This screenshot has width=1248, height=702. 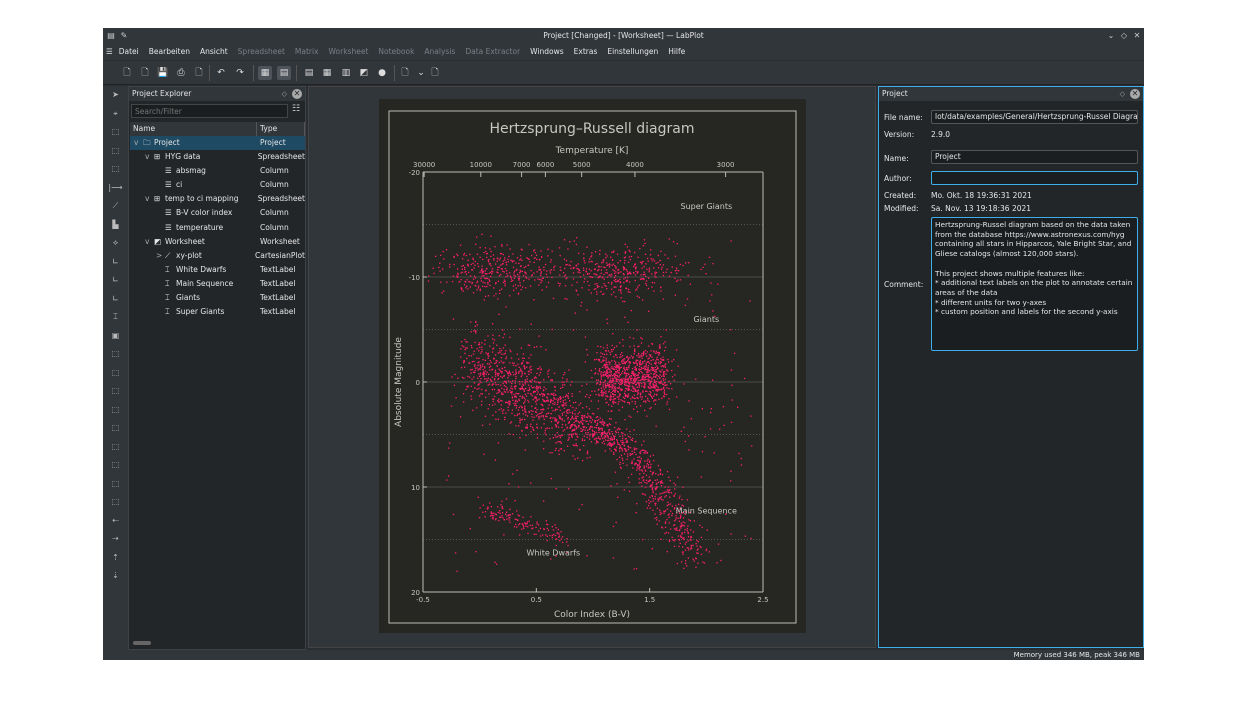 What do you see at coordinates (159, 255) in the screenshot?
I see `expand-icon: >` at bounding box center [159, 255].